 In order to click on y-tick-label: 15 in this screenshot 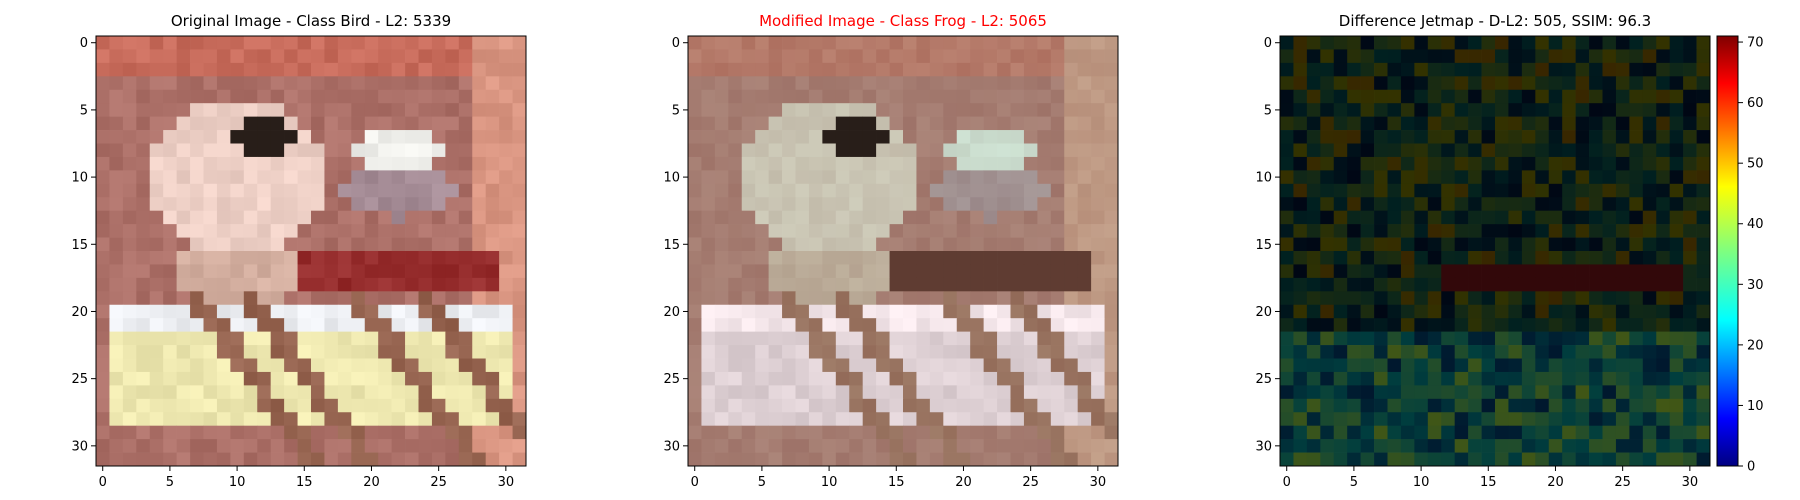, I will do `click(1263, 245)`.